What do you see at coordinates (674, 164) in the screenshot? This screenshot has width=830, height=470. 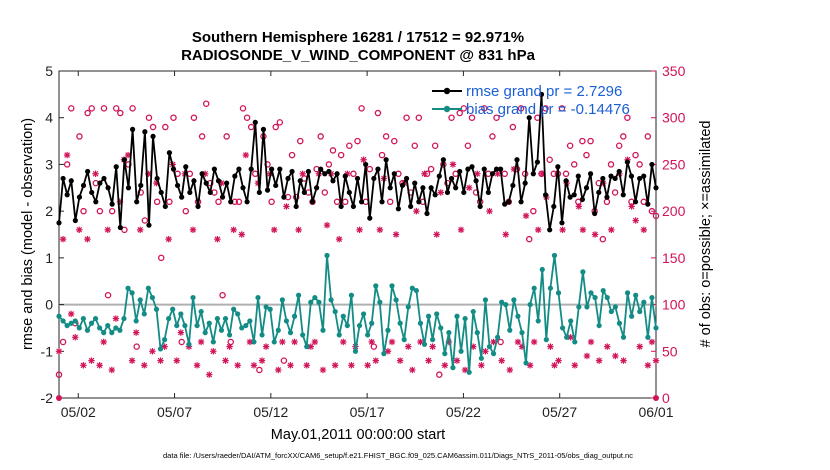 I see `y-tick-label-right: 250` at bounding box center [674, 164].